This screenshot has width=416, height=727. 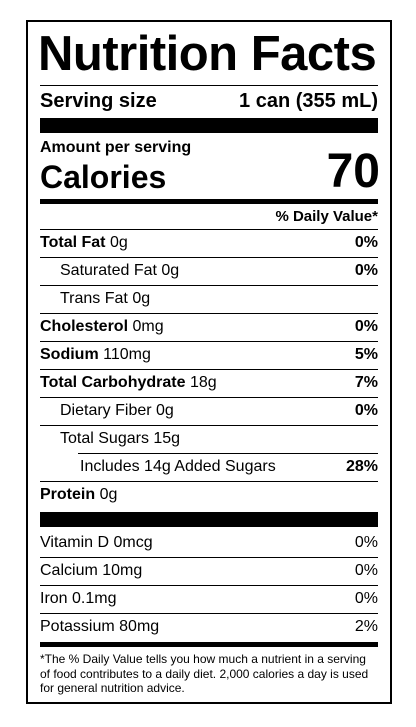 What do you see at coordinates (96, 542) in the screenshot?
I see `vitamin-name: Vitamin D 0mcg` at bounding box center [96, 542].